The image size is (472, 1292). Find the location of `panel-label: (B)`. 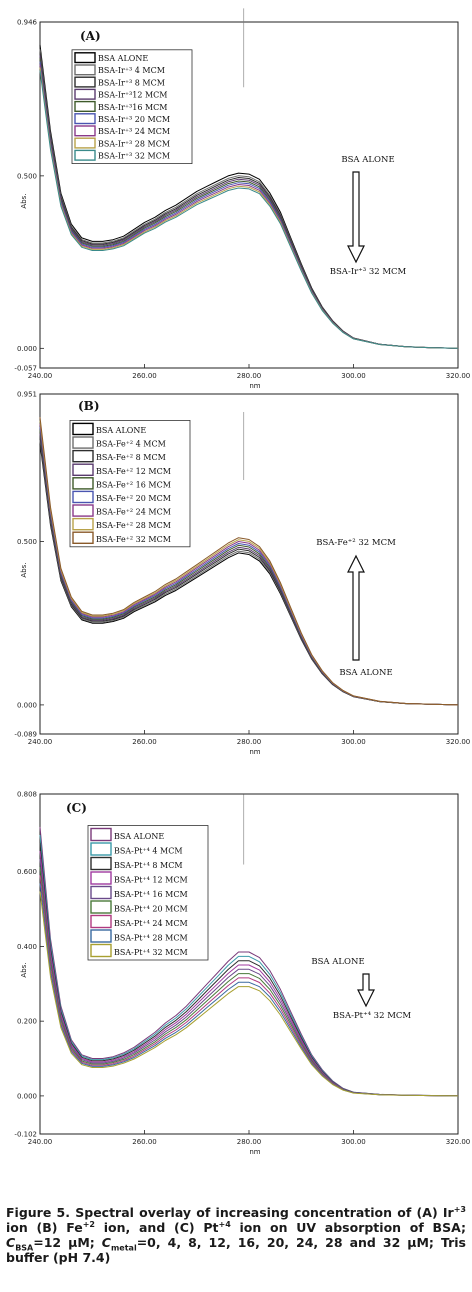

panel-label: (B) is located at coordinates (89, 406).